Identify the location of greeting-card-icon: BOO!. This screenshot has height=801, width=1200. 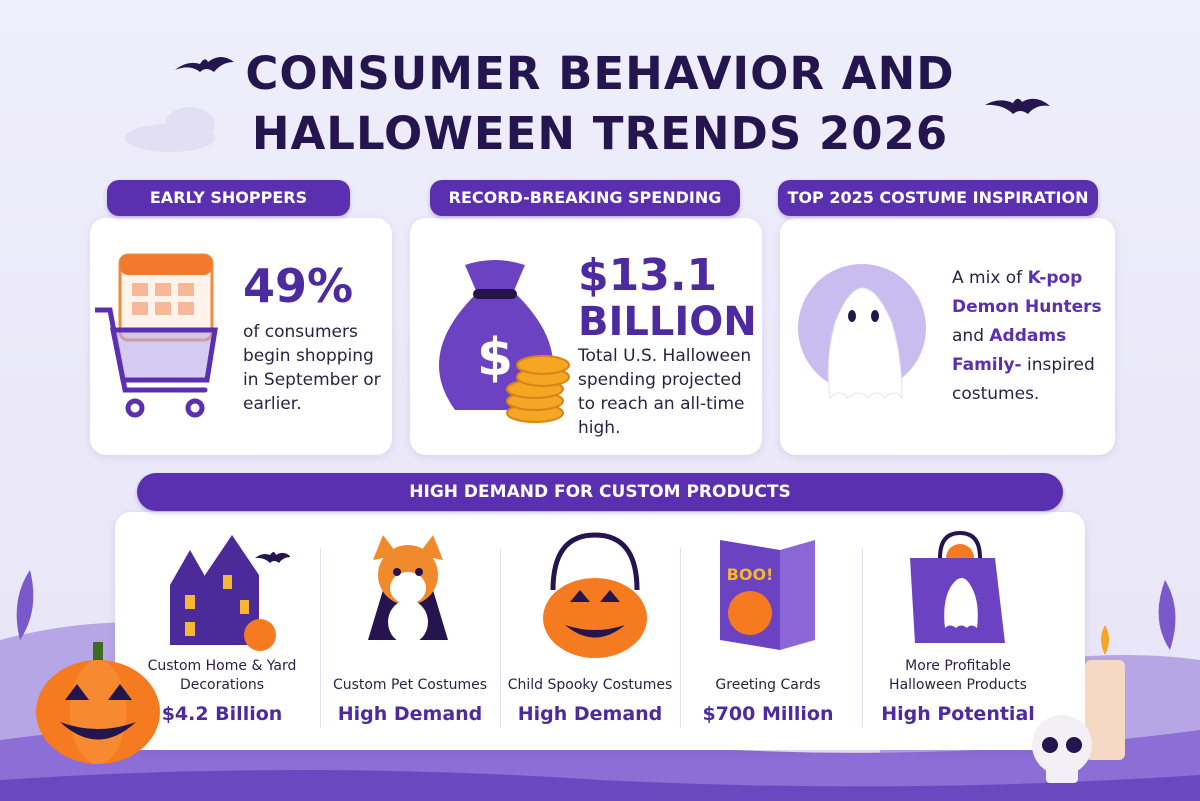
(767, 595).